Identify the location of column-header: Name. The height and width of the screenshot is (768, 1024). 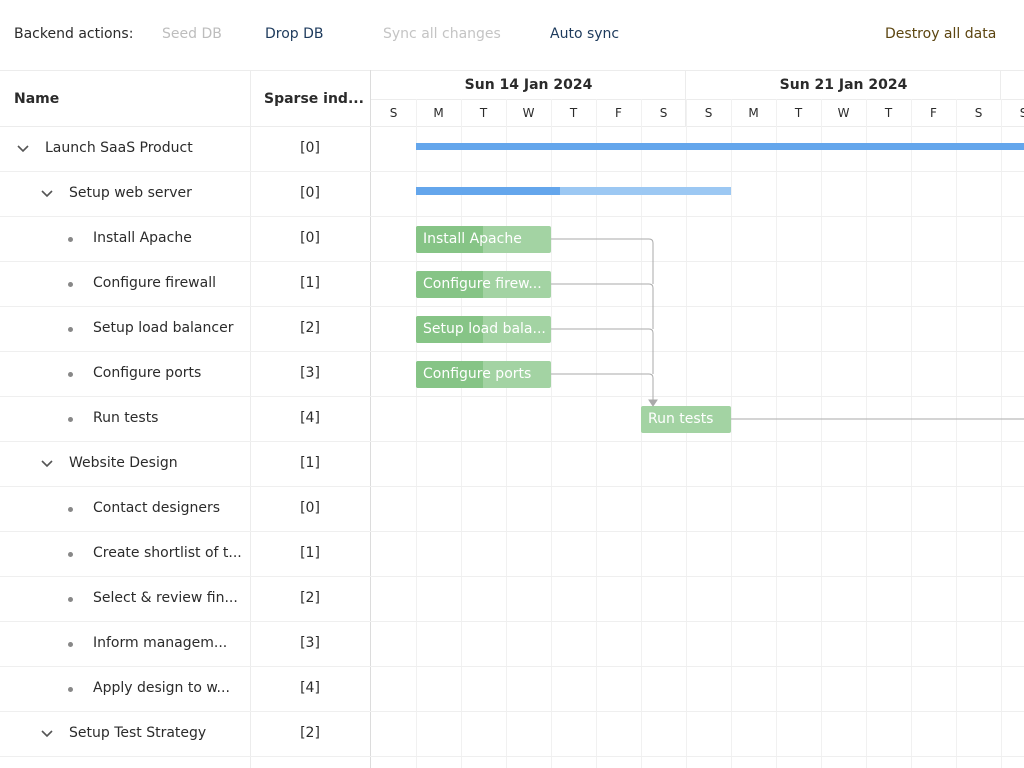
(37, 99).